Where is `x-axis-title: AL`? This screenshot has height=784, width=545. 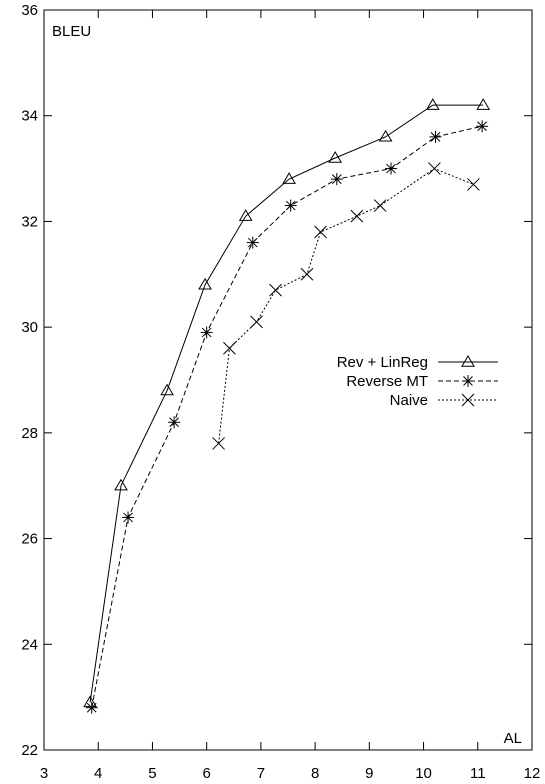 x-axis-title: AL is located at coordinates (513, 738).